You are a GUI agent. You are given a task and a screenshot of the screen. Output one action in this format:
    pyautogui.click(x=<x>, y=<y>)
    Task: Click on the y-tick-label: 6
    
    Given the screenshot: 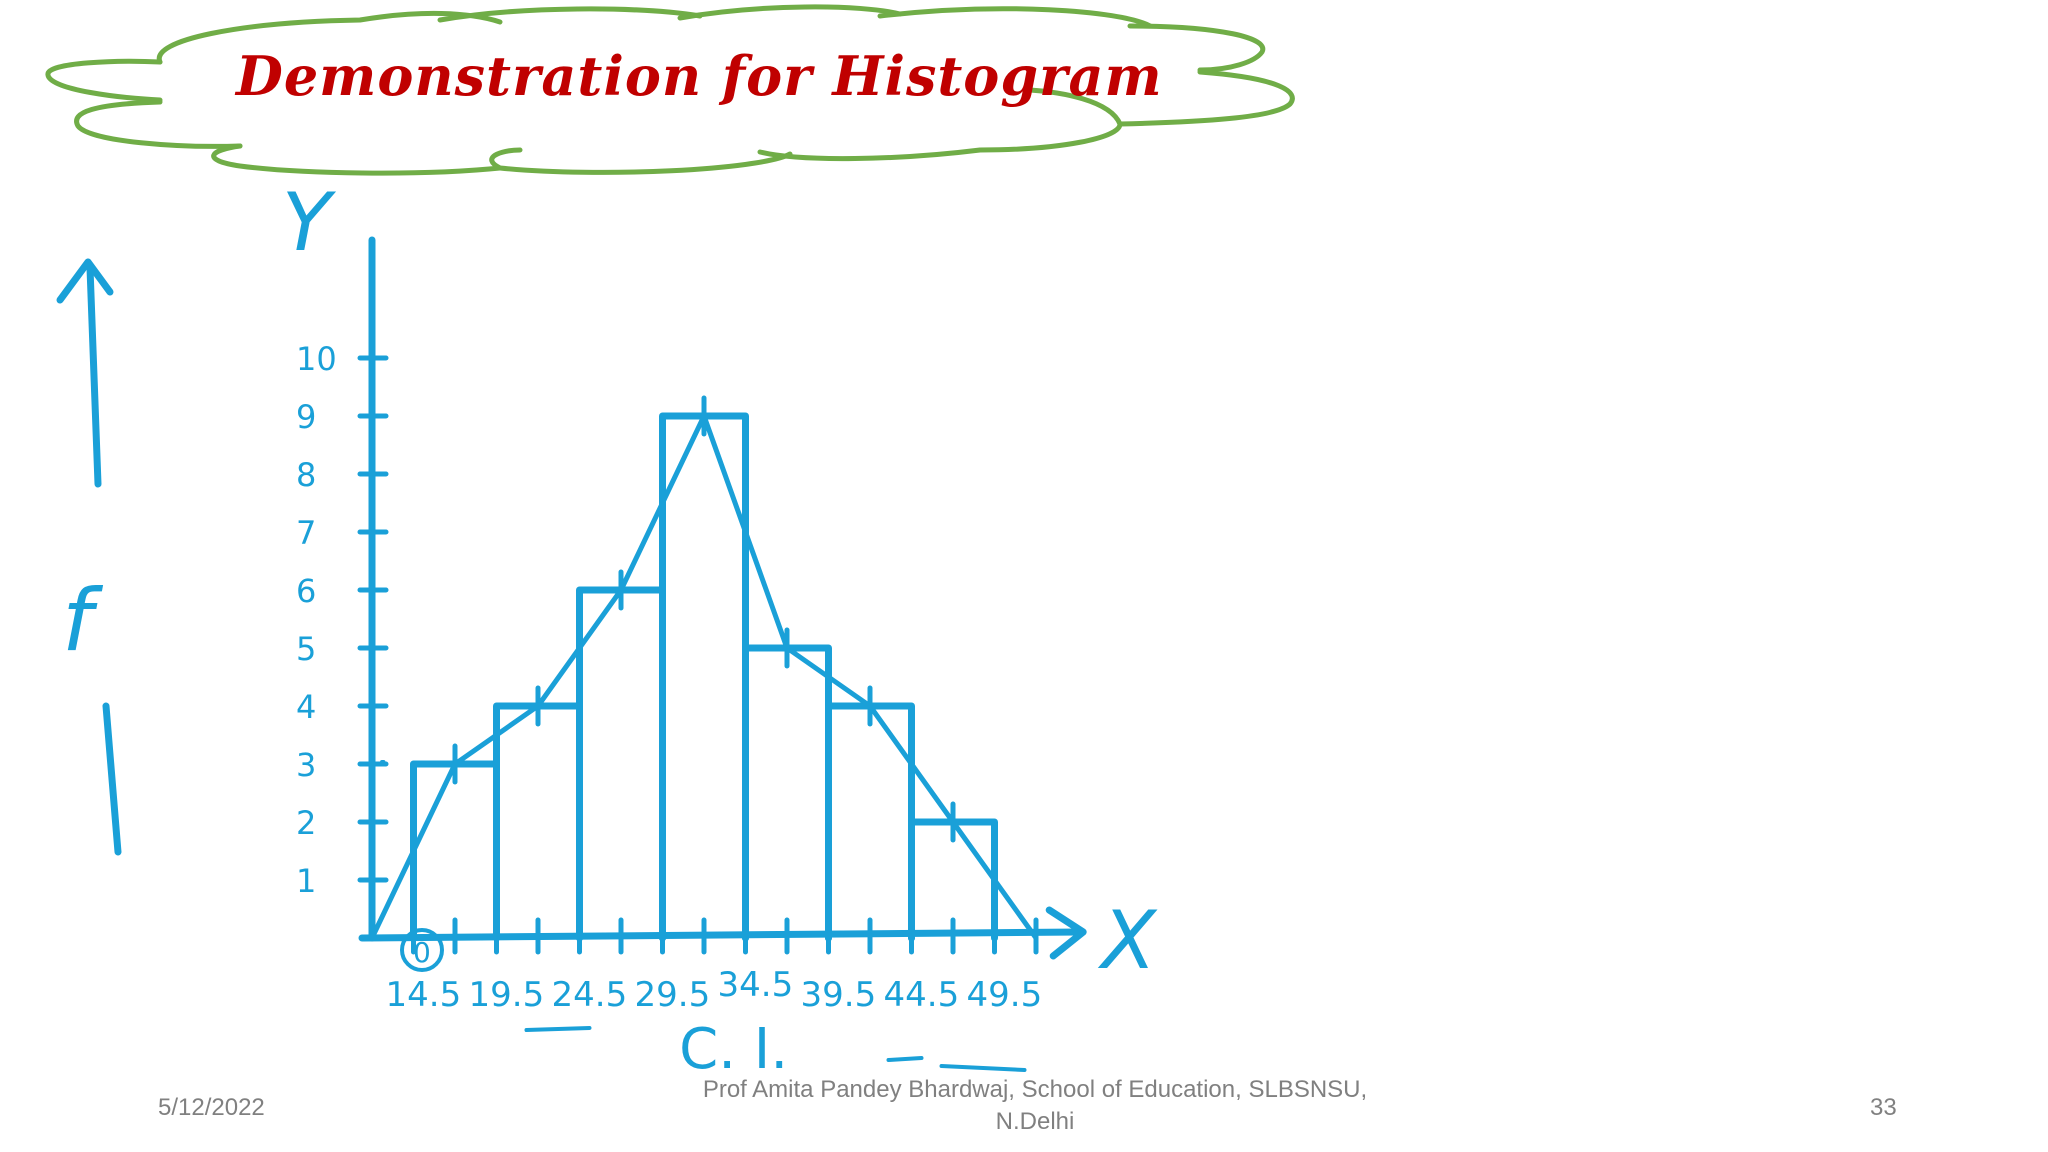 What is the action you would take?
    pyautogui.click(x=306, y=591)
    